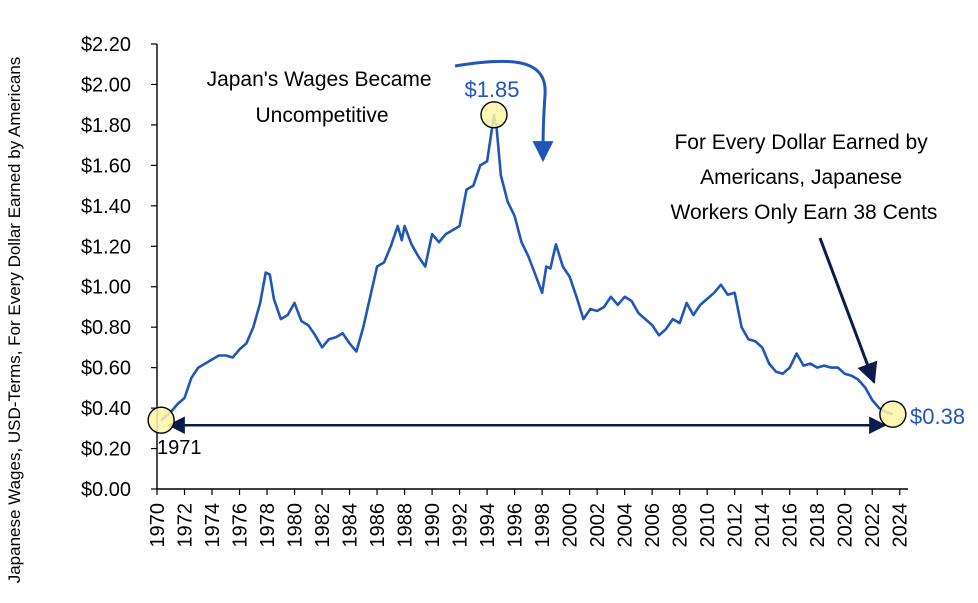  What do you see at coordinates (433, 525) in the screenshot?
I see `x-tick-label: 1990` at bounding box center [433, 525].